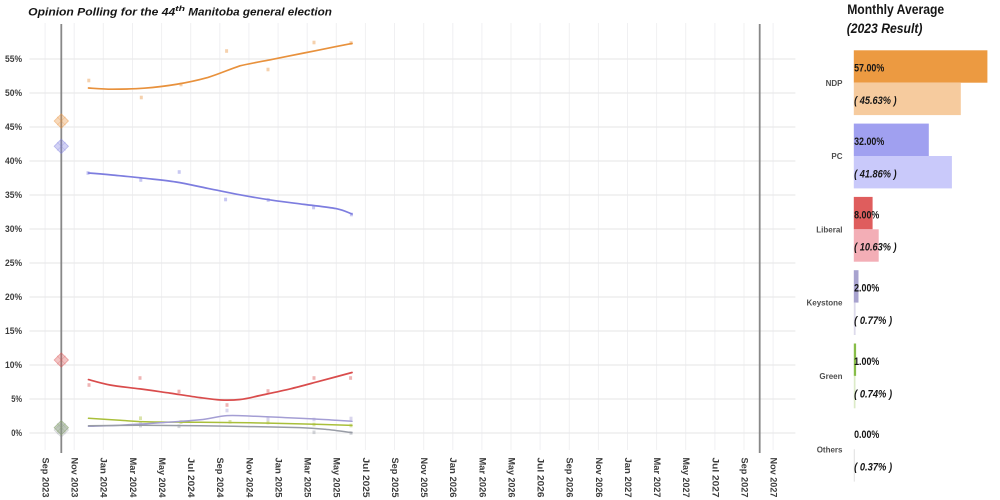  What do you see at coordinates (365, 478) in the screenshot?
I see `svg-text: Jul 2025` at bounding box center [365, 478].